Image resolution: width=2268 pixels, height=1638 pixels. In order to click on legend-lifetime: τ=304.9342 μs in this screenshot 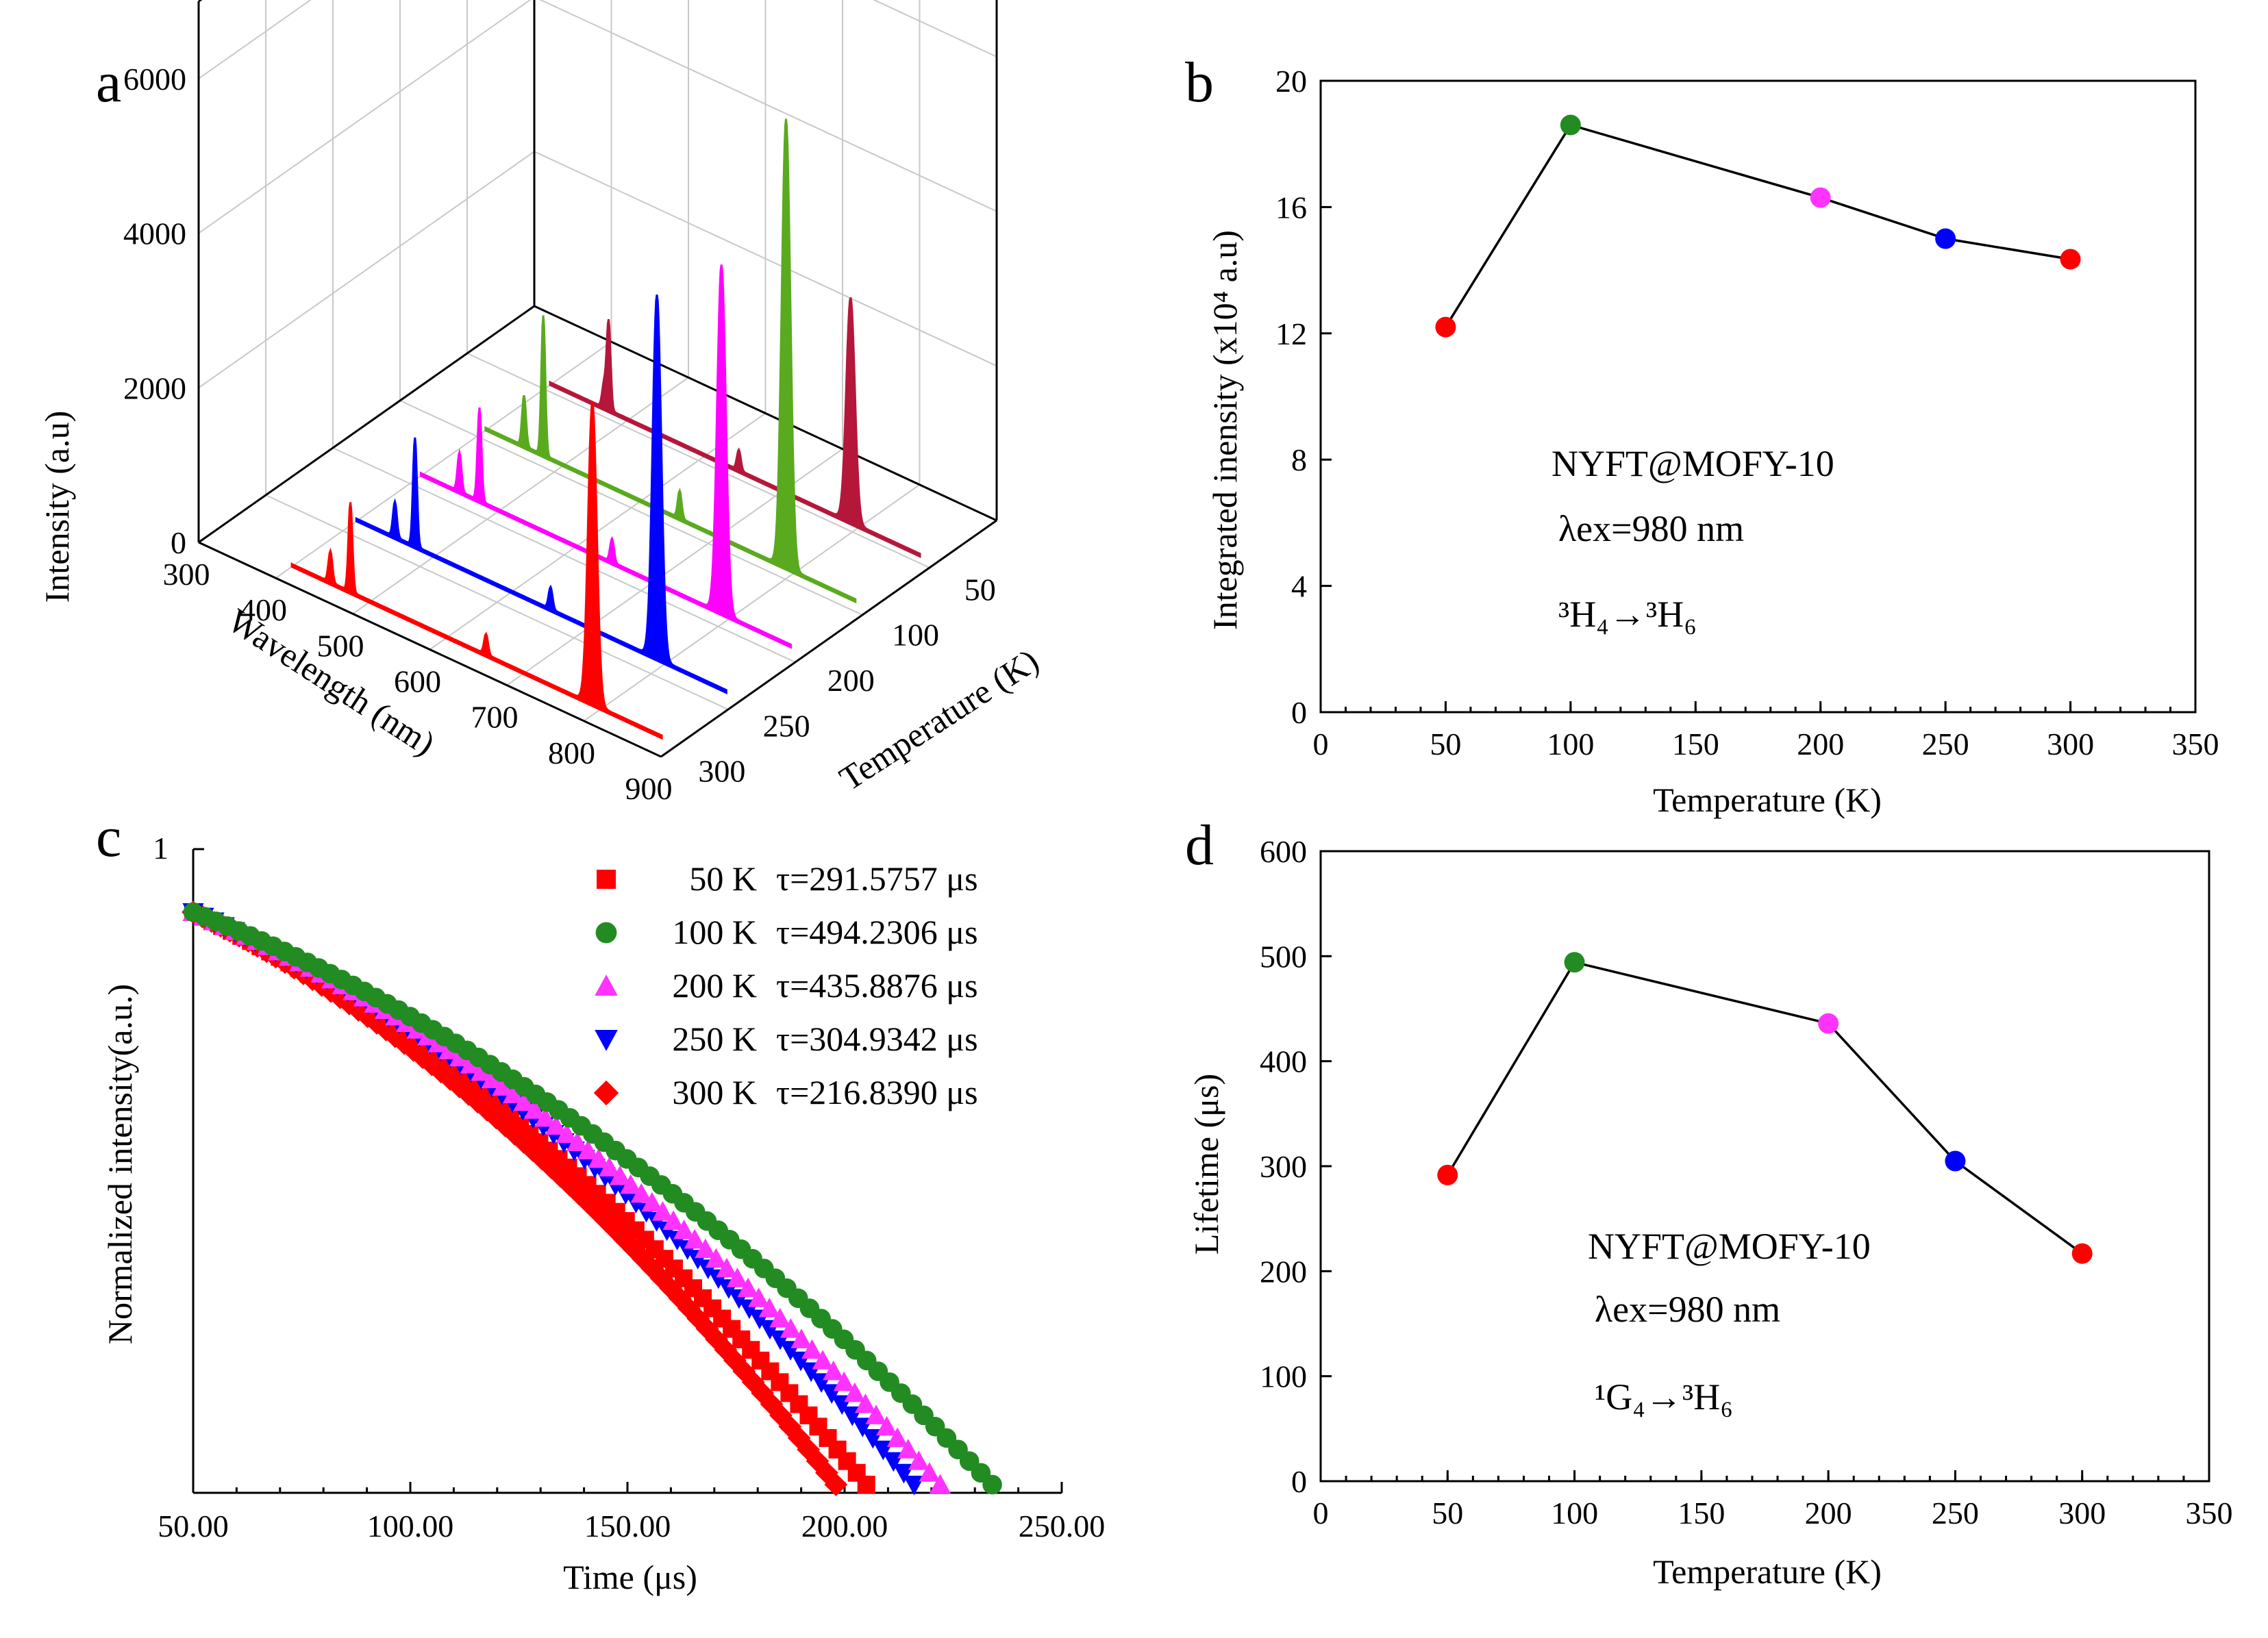, I will do `click(877, 1039)`.